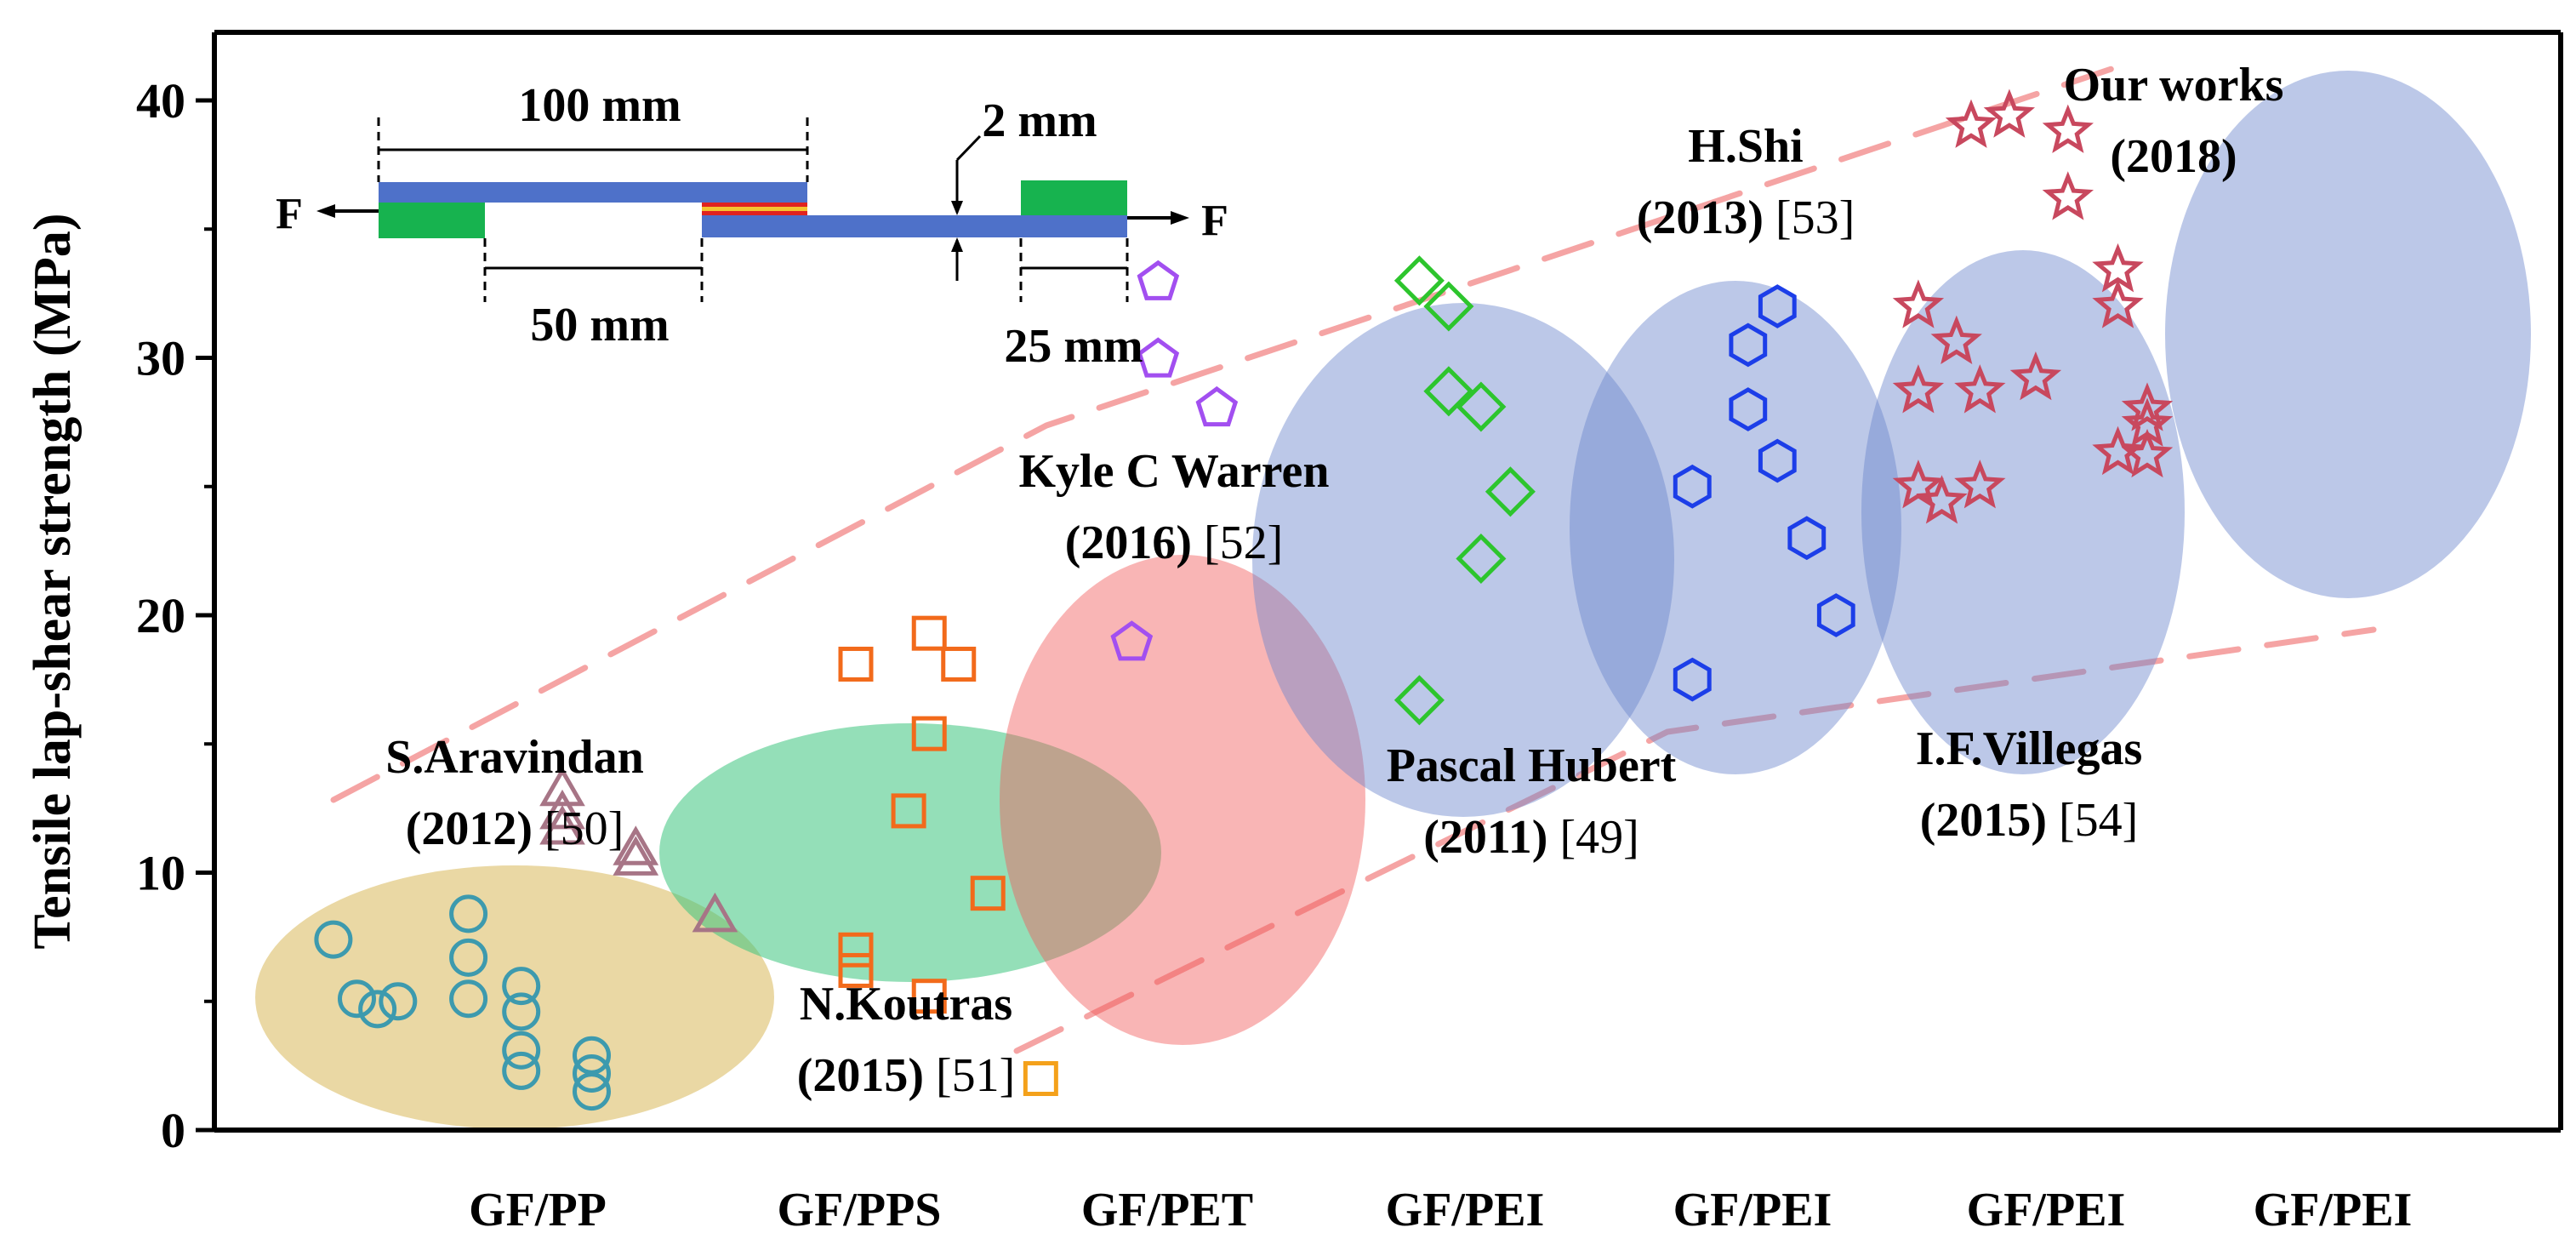  What do you see at coordinates (1244, 543) in the screenshot?
I see `series-label-ref-2: [52]` at bounding box center [1244, 543].